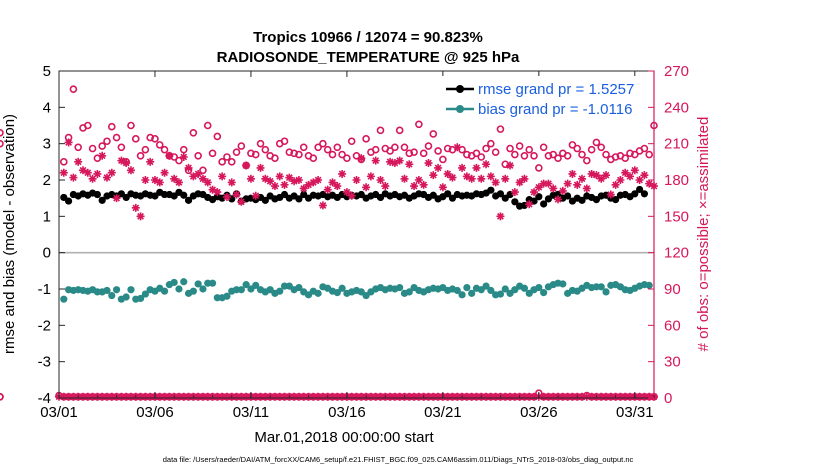 This screenshot has width=830, height=475. Describe the element at coordinates (47, 144) in the screenshot. I see `y-tick-label-left: 3` at that location.